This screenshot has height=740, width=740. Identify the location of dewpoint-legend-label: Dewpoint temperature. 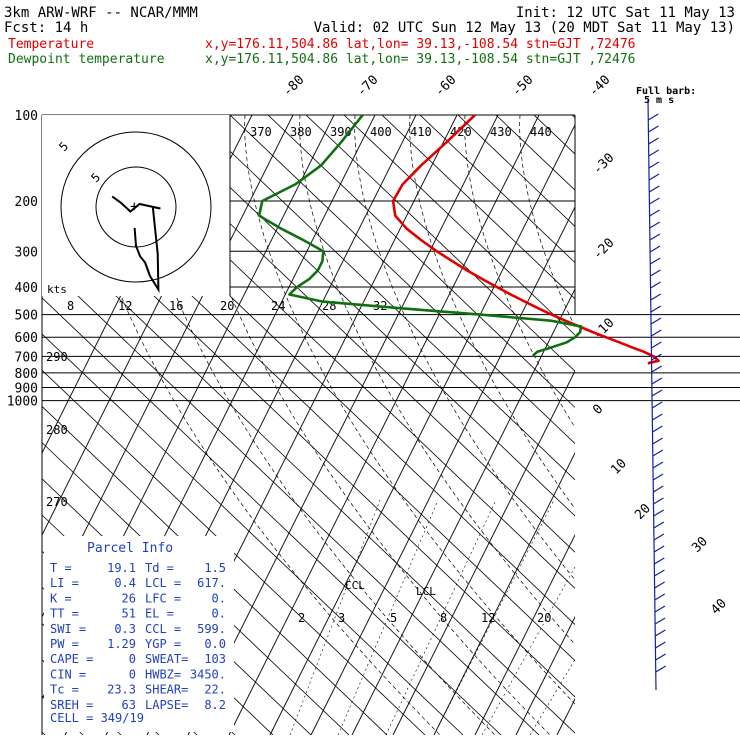
(86, 59).